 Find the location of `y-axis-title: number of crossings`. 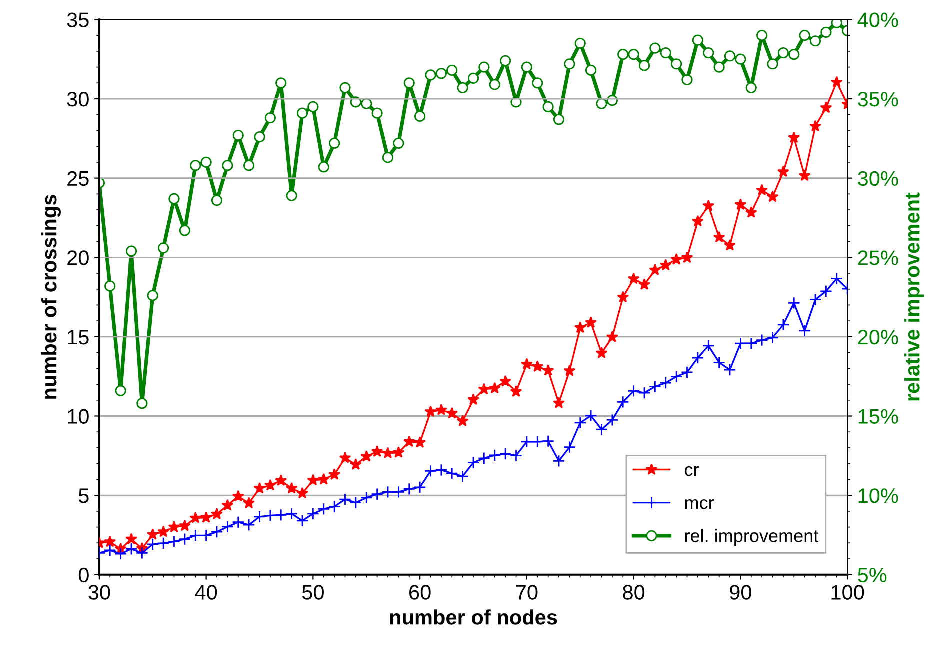

y-axis-title: number of crossings is located at coordinates (51, 297).